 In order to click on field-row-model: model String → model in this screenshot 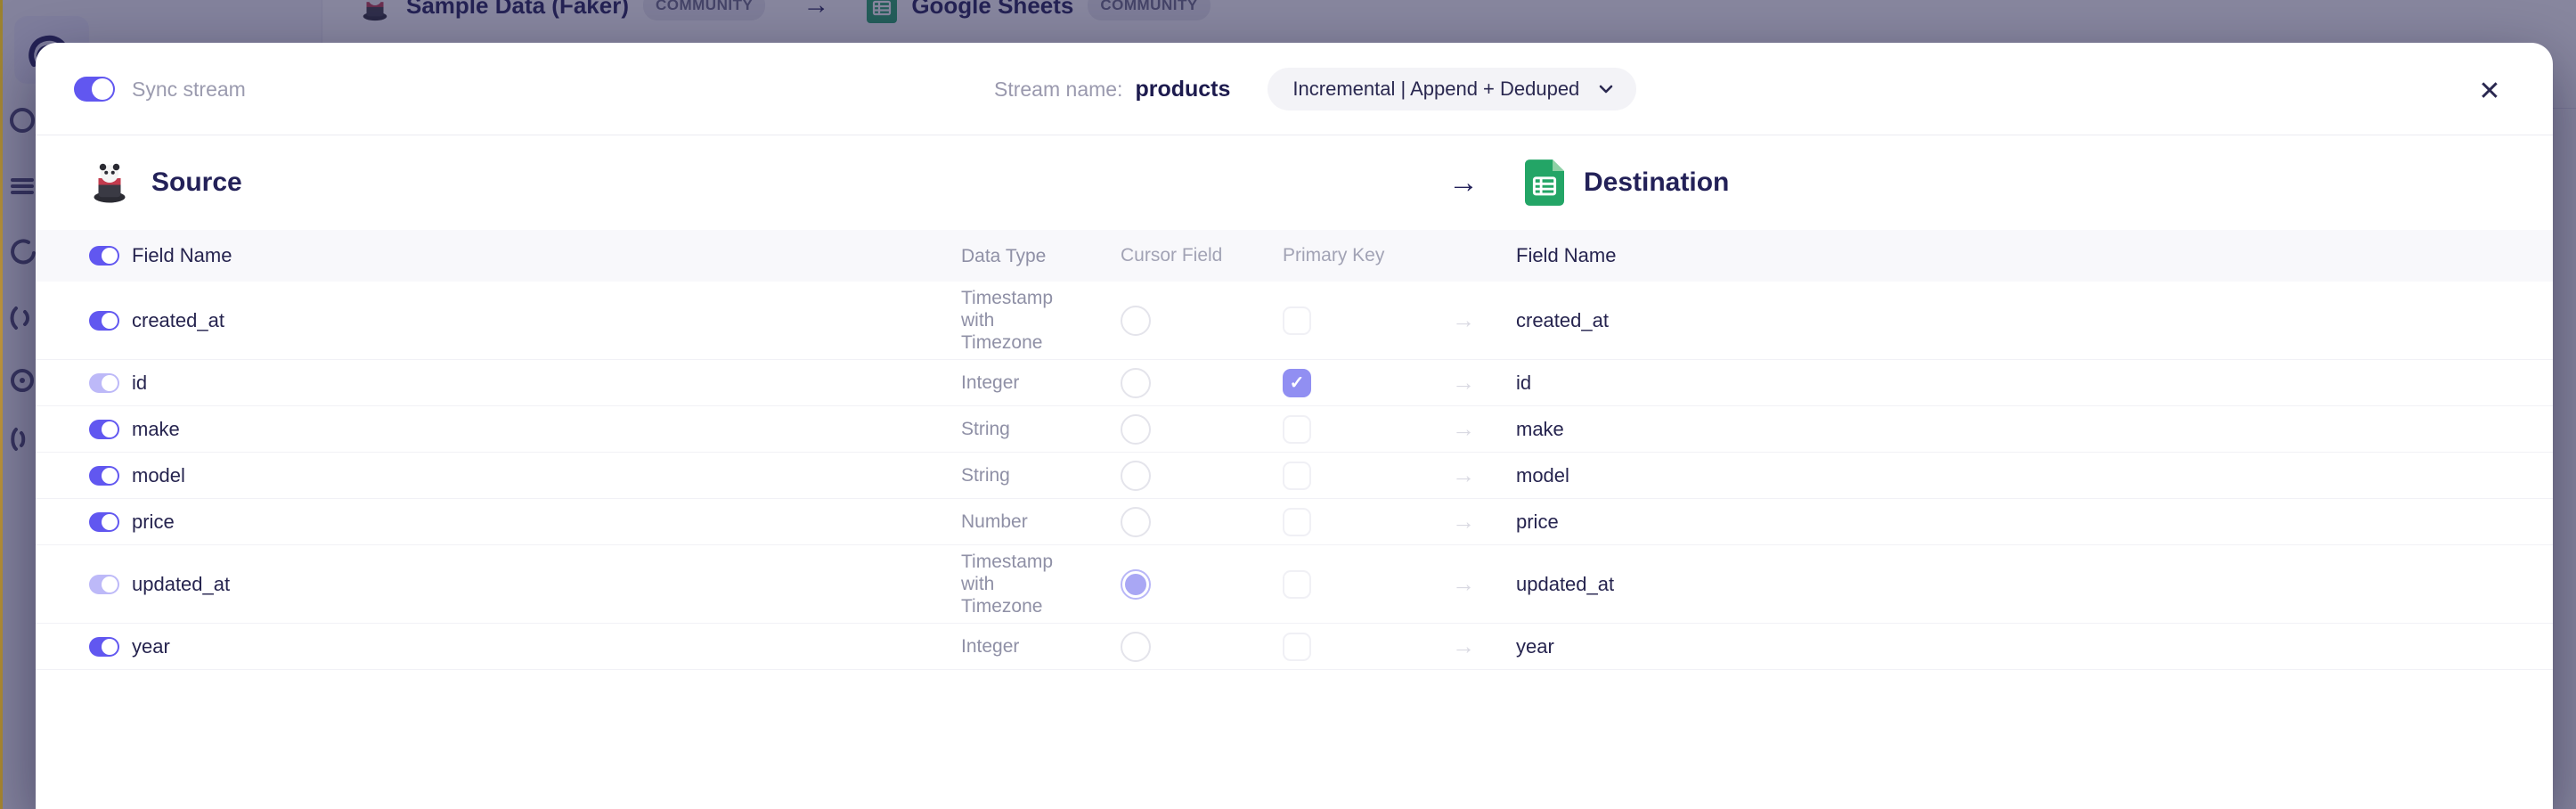, I will do `click(1294, 476)`.